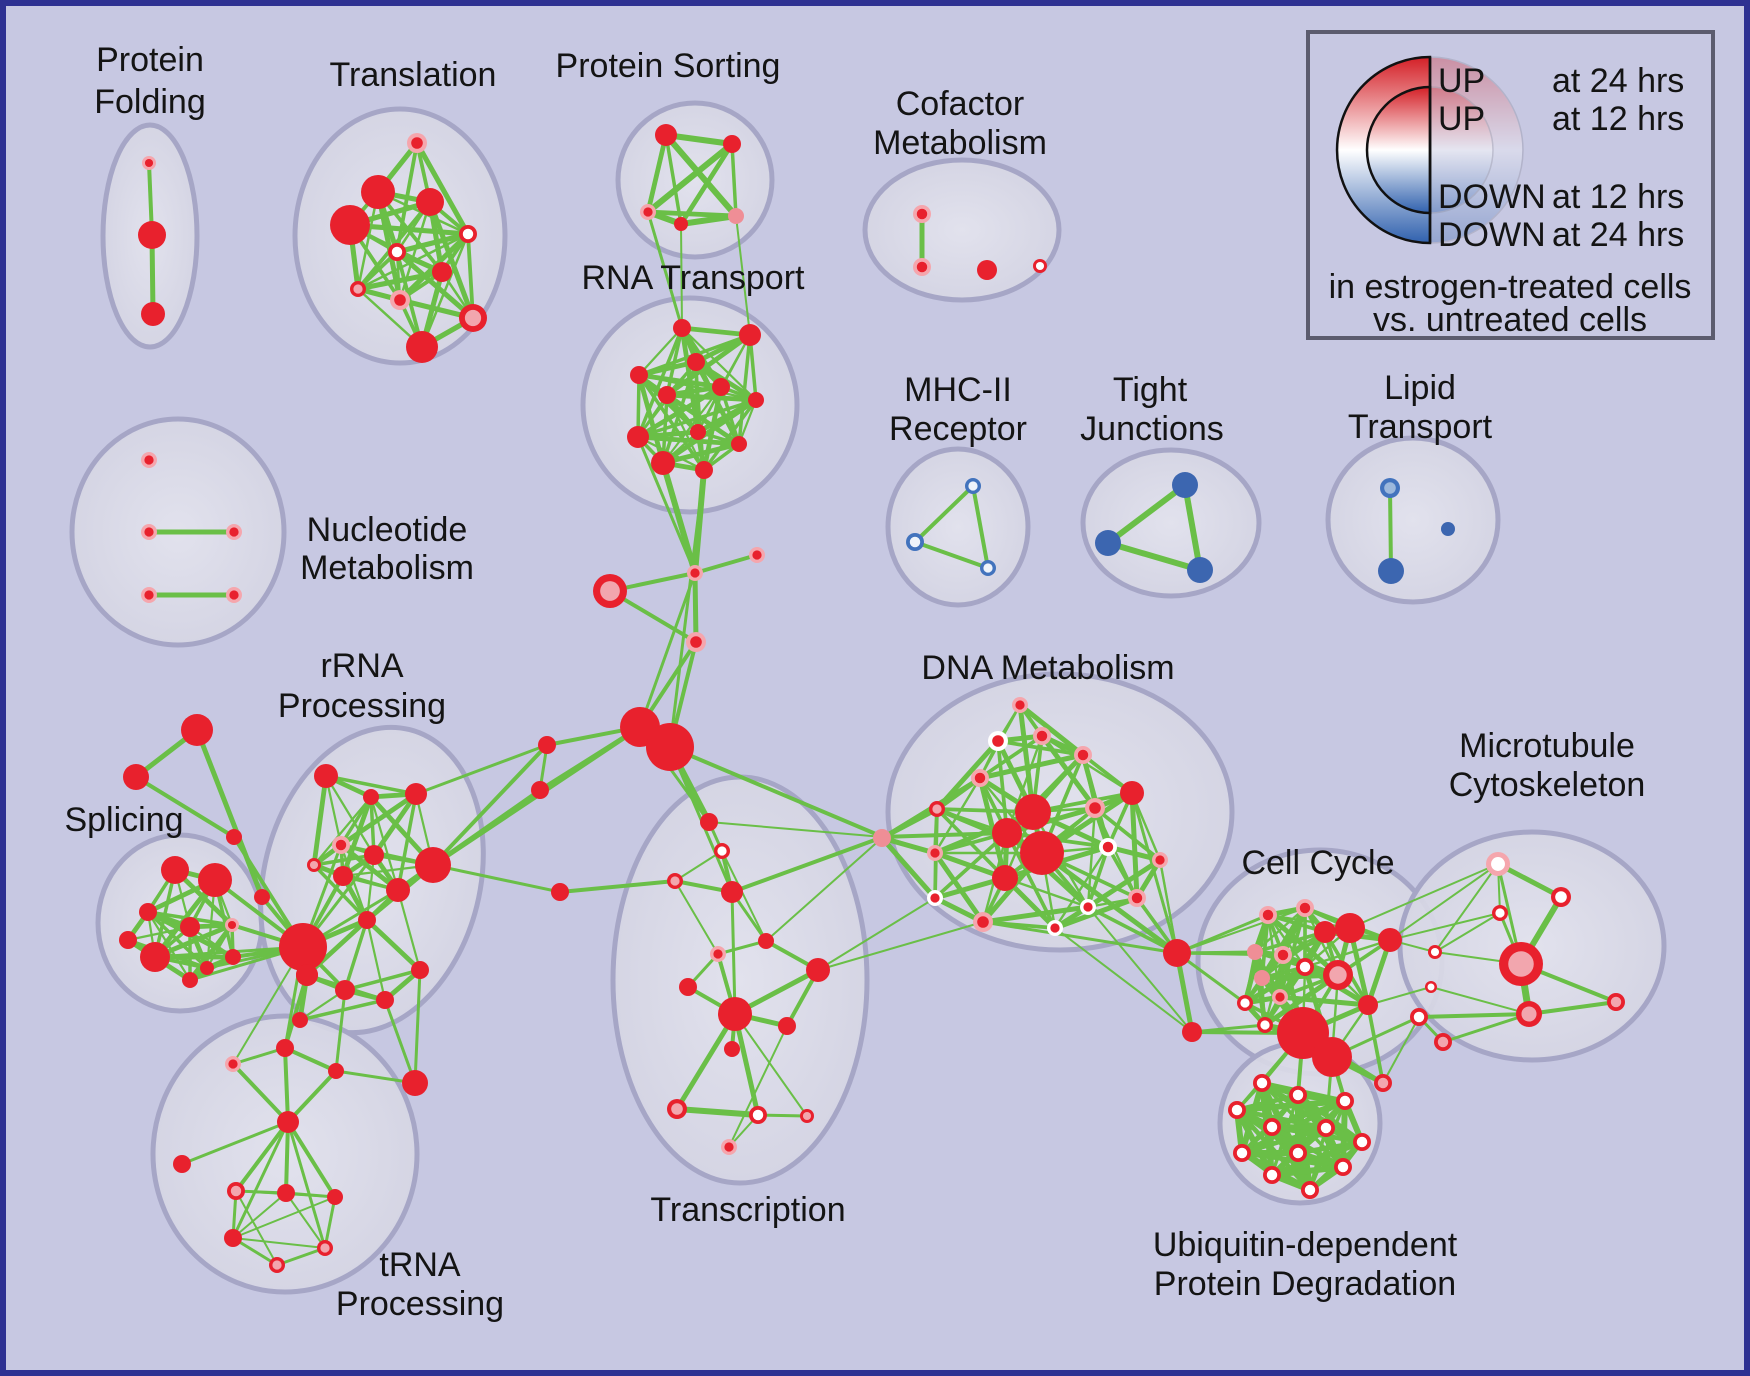 The width and height of the screenshot is (1750, 1376). Describe the element at coordinates (361, 666) in the screenshot. I see `cluster-label: rRNA` at that location.